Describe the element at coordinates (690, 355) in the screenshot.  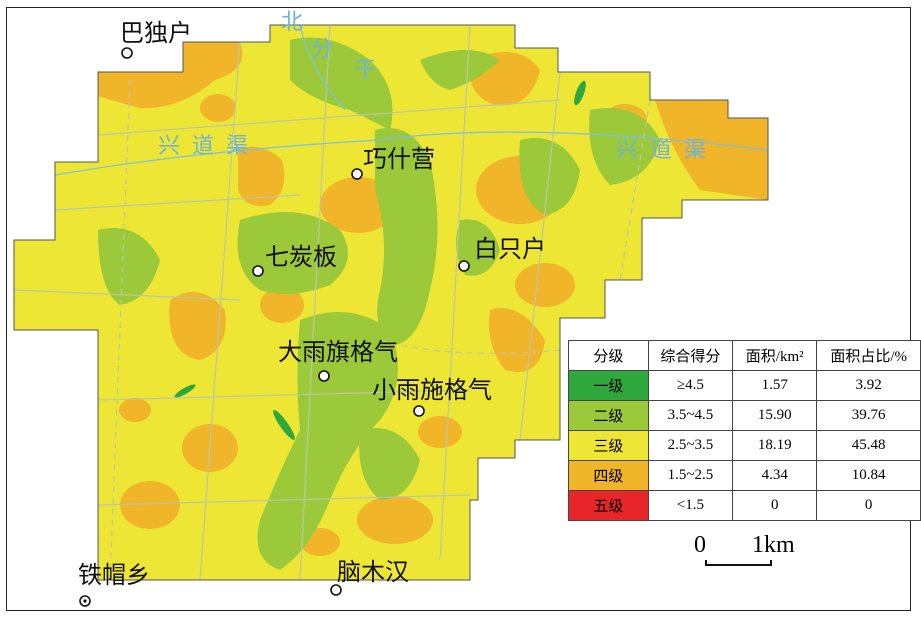
I see `legend-header-score: 综合得分` at that location.